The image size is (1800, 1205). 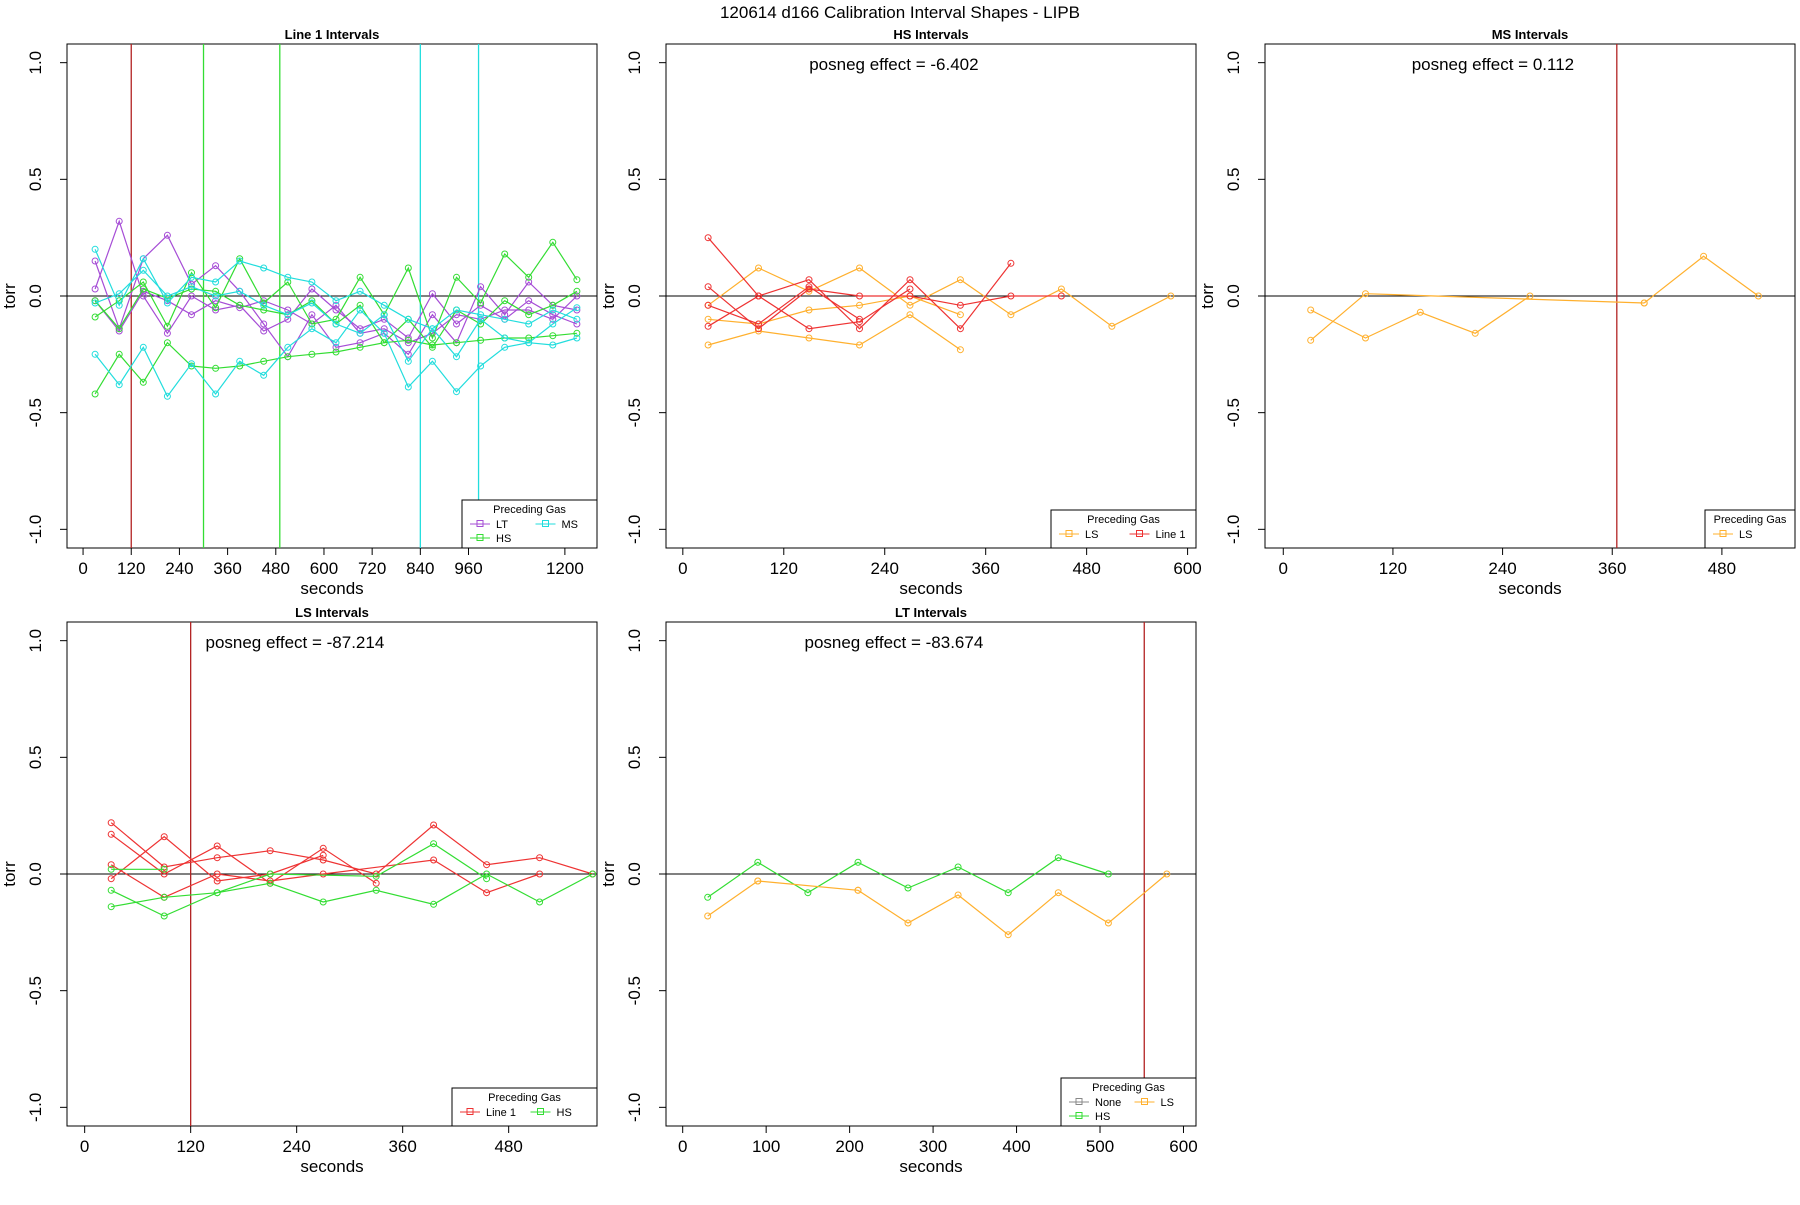 What do you see at coordinates (1502, 568) in the screenshot?
I see `x-tick-label: 240` at bounding box center [1502, 568].